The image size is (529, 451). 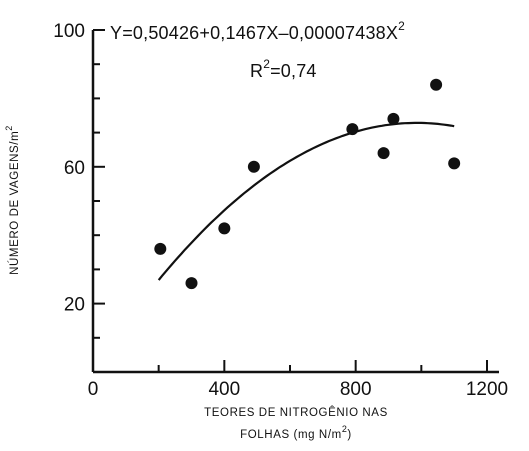 What do you see at coordinates (283, 69) in the screenshot?
I see `r-squared-label: R2=0,74` at bounding box center [283, 69].